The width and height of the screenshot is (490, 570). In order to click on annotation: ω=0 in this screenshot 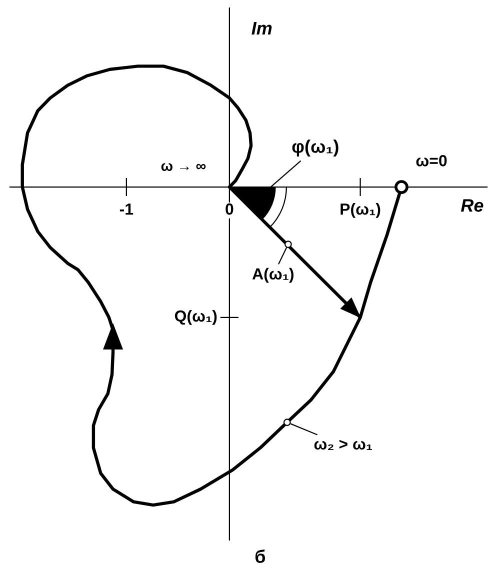, I will do `click(431, 160)`.